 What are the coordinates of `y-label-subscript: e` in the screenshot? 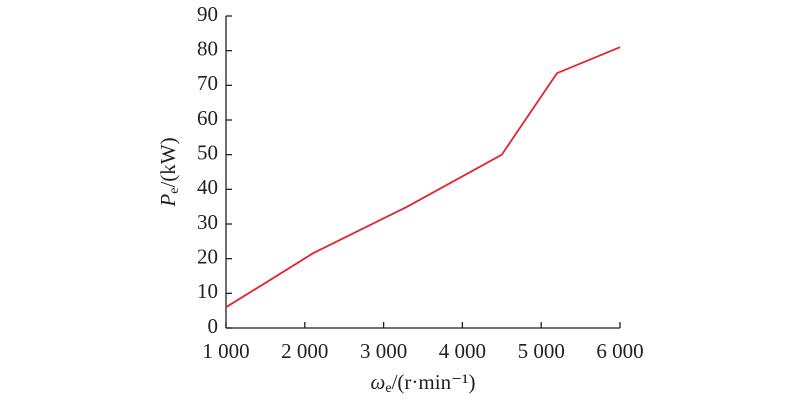 It's located at (174, 191).